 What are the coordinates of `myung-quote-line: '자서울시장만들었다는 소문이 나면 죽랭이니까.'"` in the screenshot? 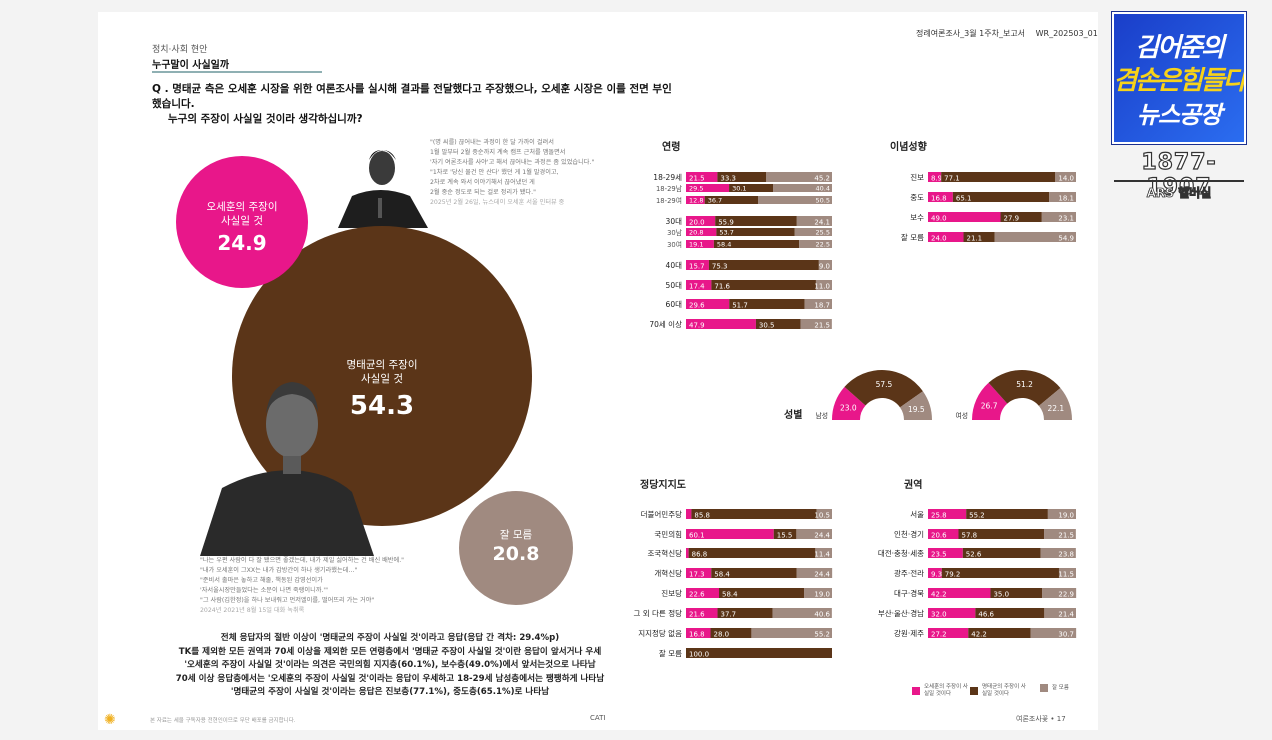 It's located at (264, 590).